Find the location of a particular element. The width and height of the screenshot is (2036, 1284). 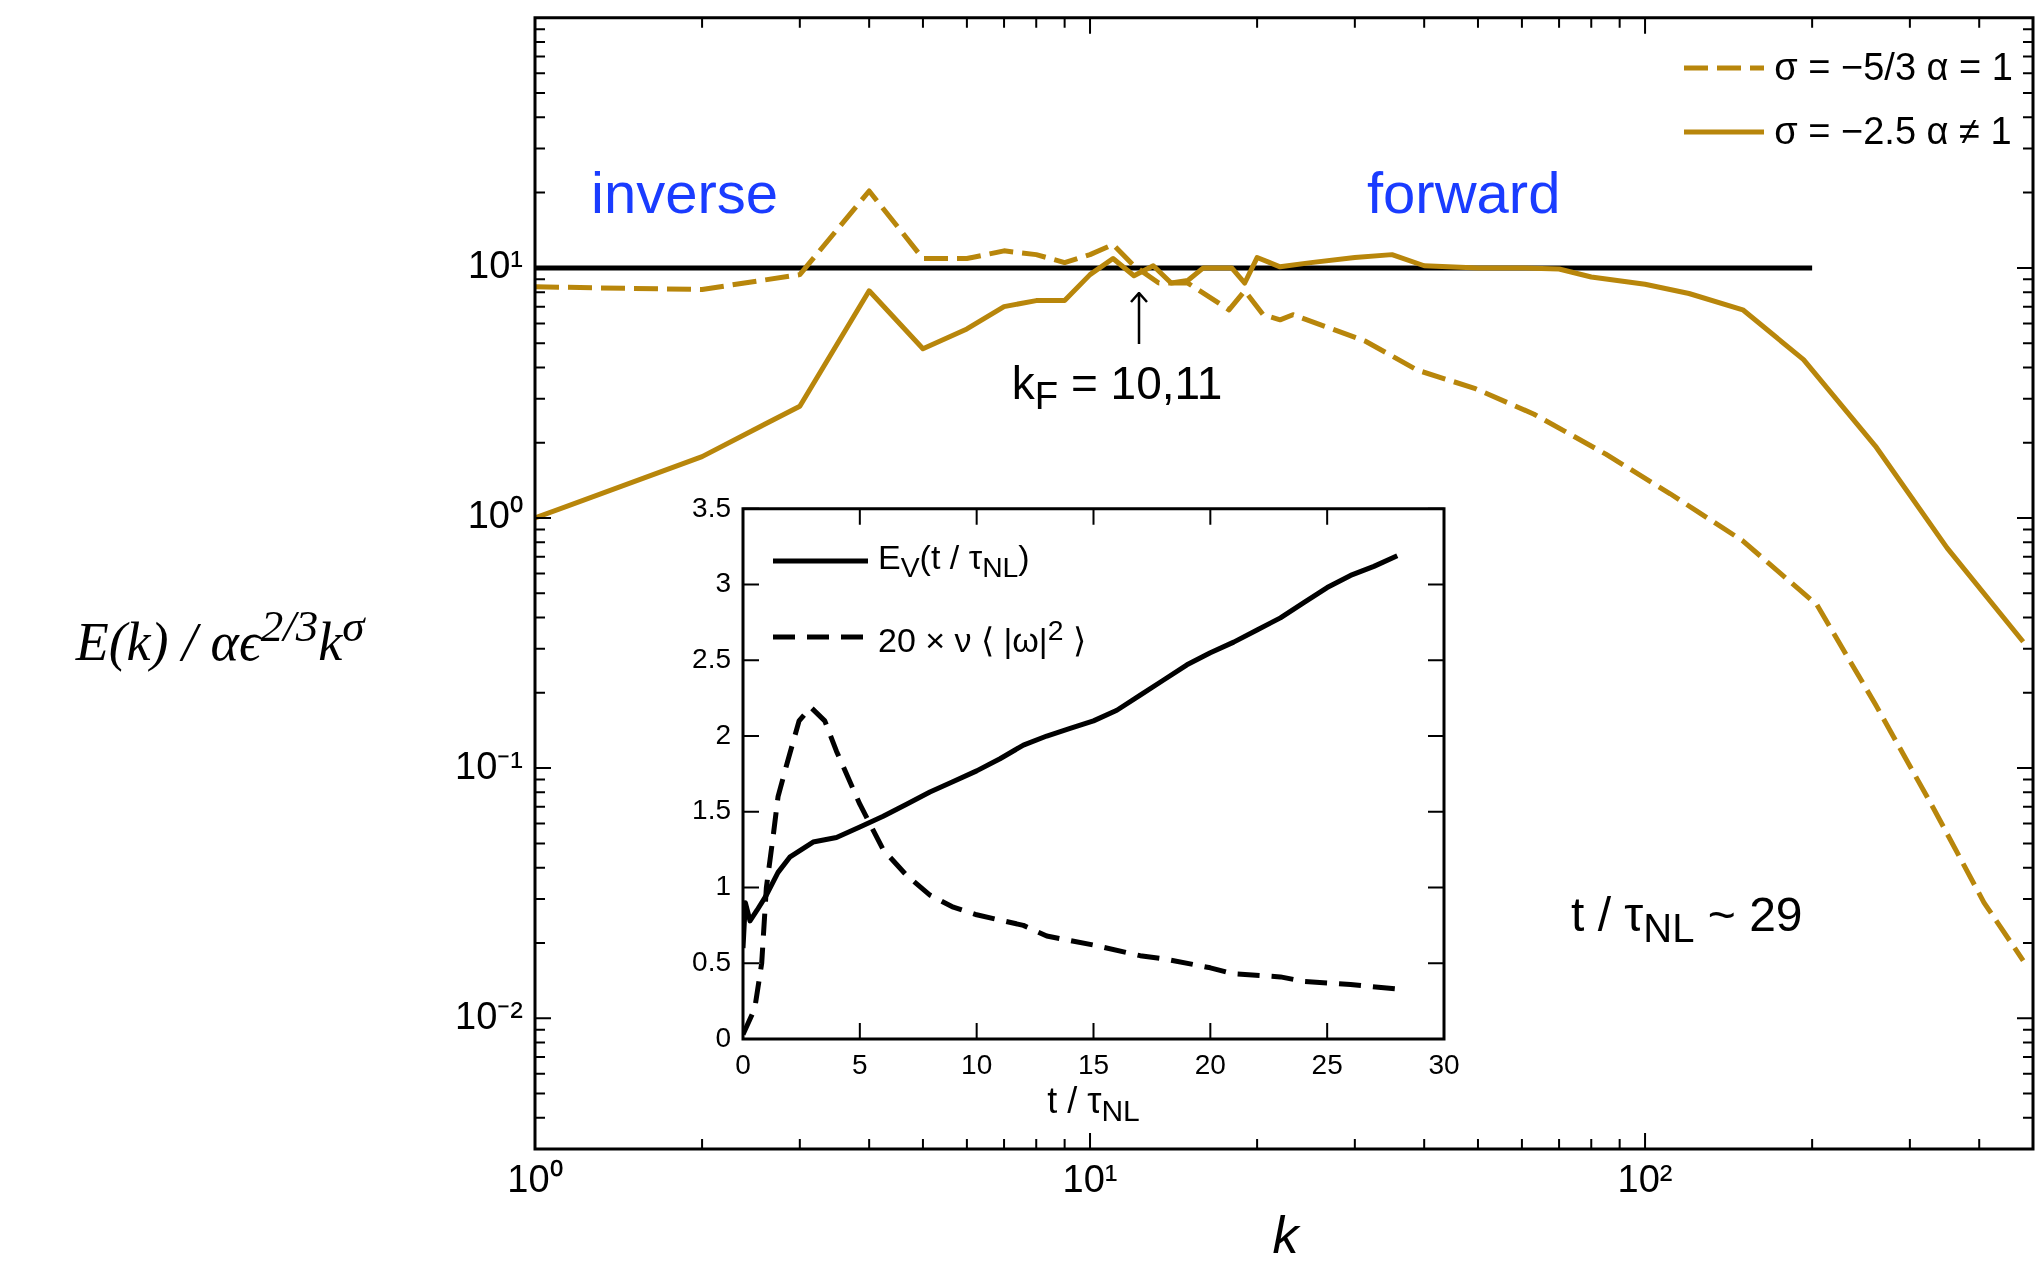

x-axis-title: k is located at coordinates (1286, 1235).